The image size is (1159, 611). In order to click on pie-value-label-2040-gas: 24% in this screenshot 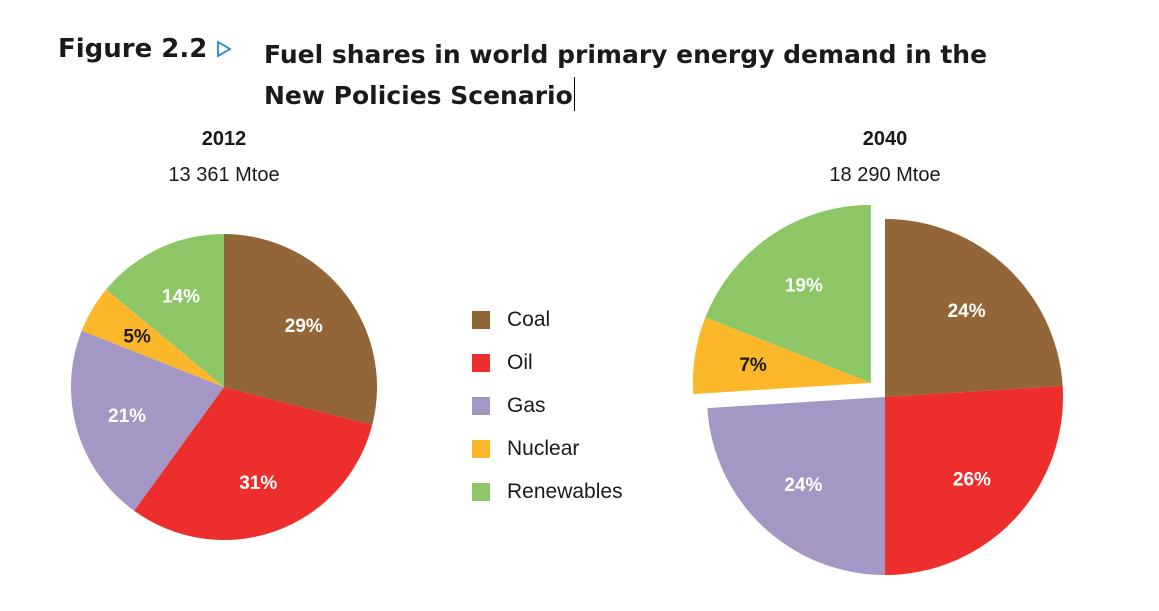, I will do `click(803, 485)`.